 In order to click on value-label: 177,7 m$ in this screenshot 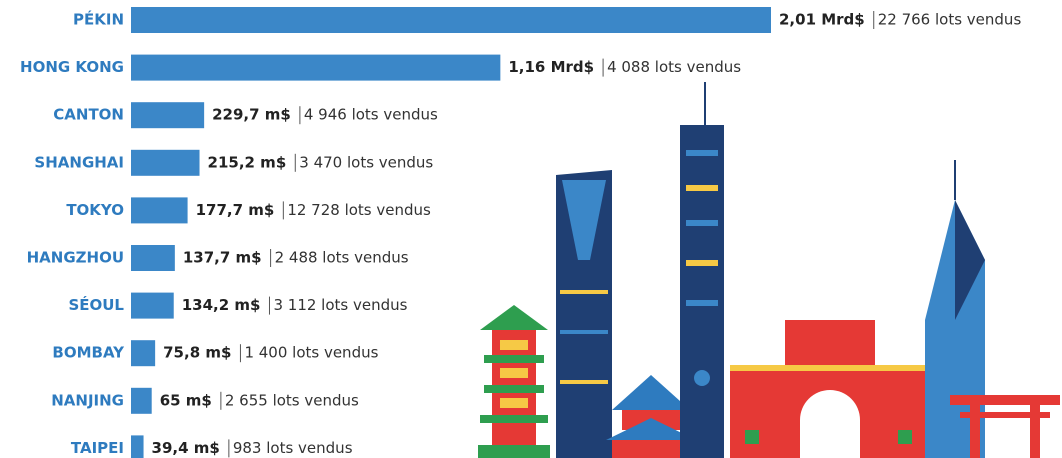, I will do `click(235, 210)`.